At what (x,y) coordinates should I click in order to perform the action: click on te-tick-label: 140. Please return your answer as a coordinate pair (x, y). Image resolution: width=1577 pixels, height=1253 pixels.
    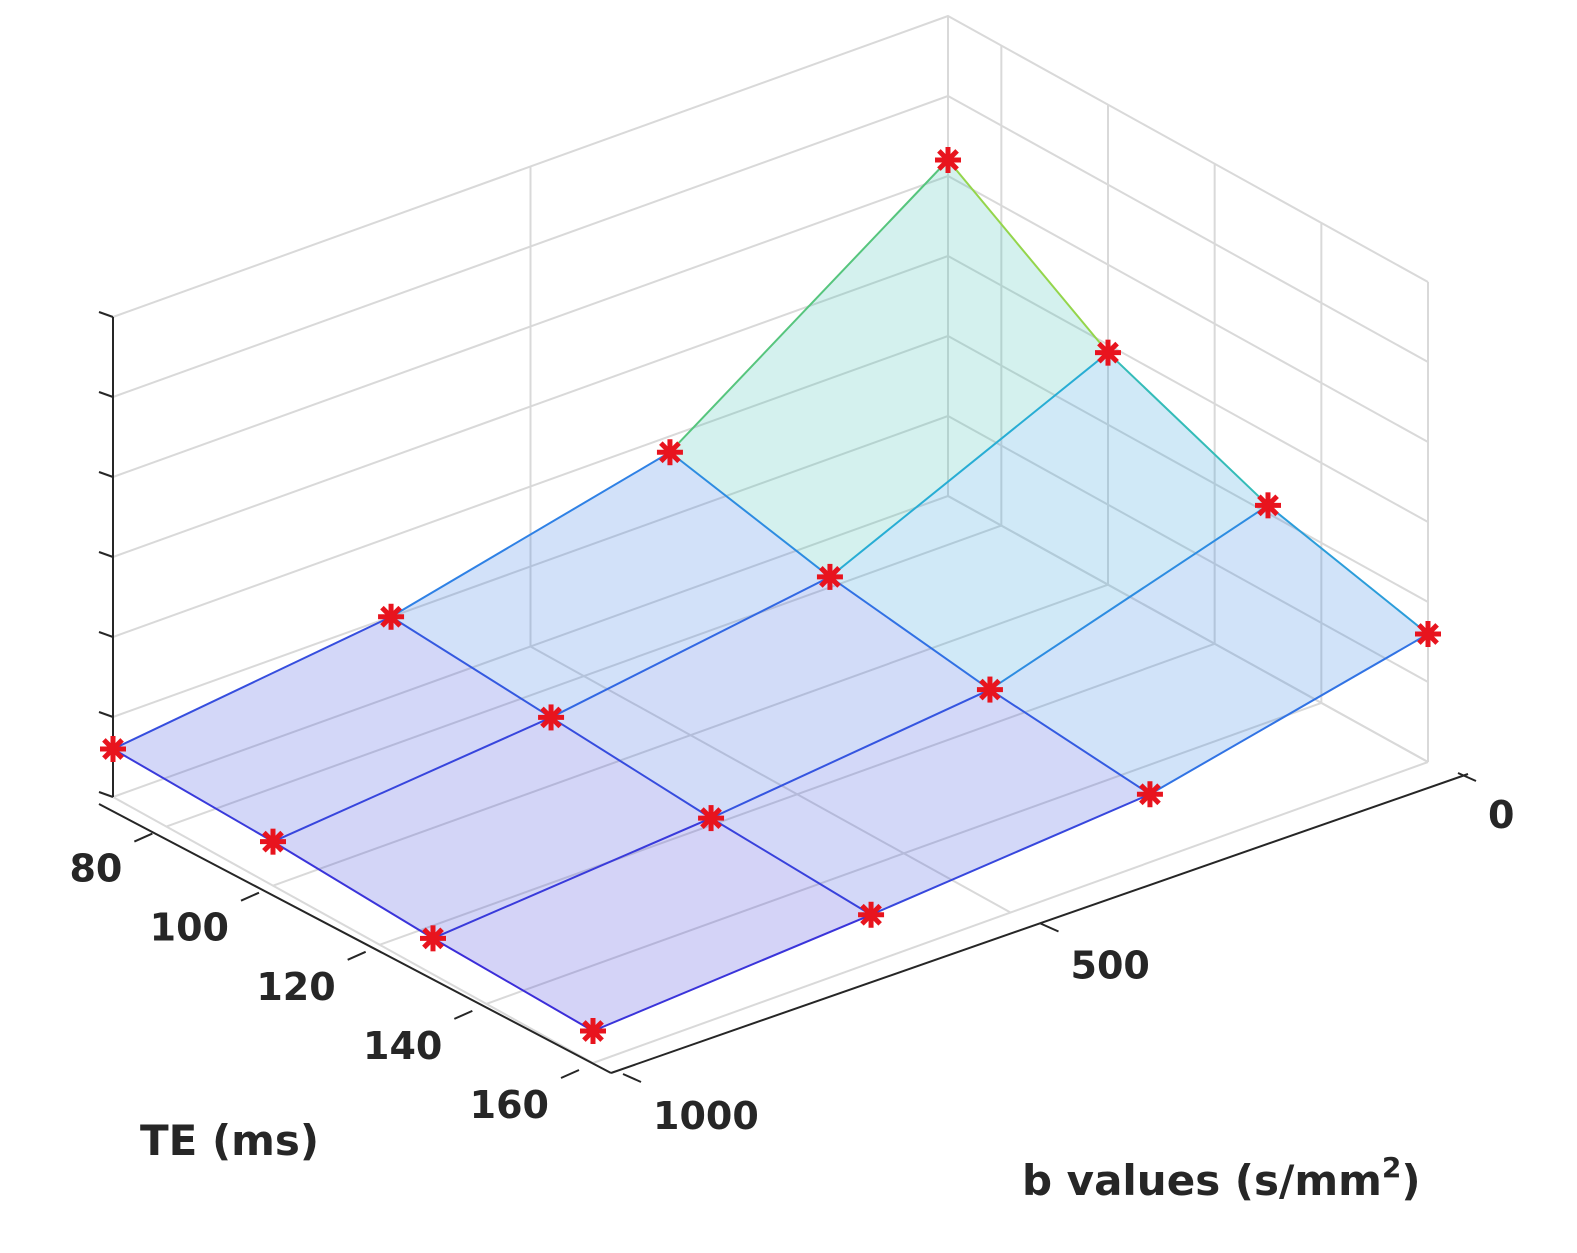
    Looking at the image, I should click on (402, 1046).